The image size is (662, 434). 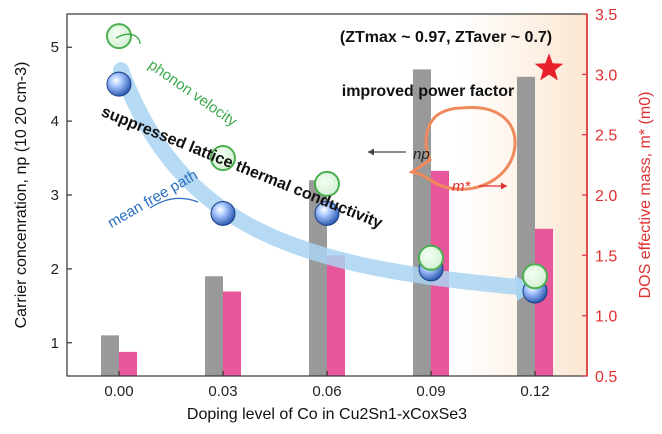 What do you see at coordinates (174, 203) in the screenshot?
I see `mfp-leader` at bounding box center [174, 203].